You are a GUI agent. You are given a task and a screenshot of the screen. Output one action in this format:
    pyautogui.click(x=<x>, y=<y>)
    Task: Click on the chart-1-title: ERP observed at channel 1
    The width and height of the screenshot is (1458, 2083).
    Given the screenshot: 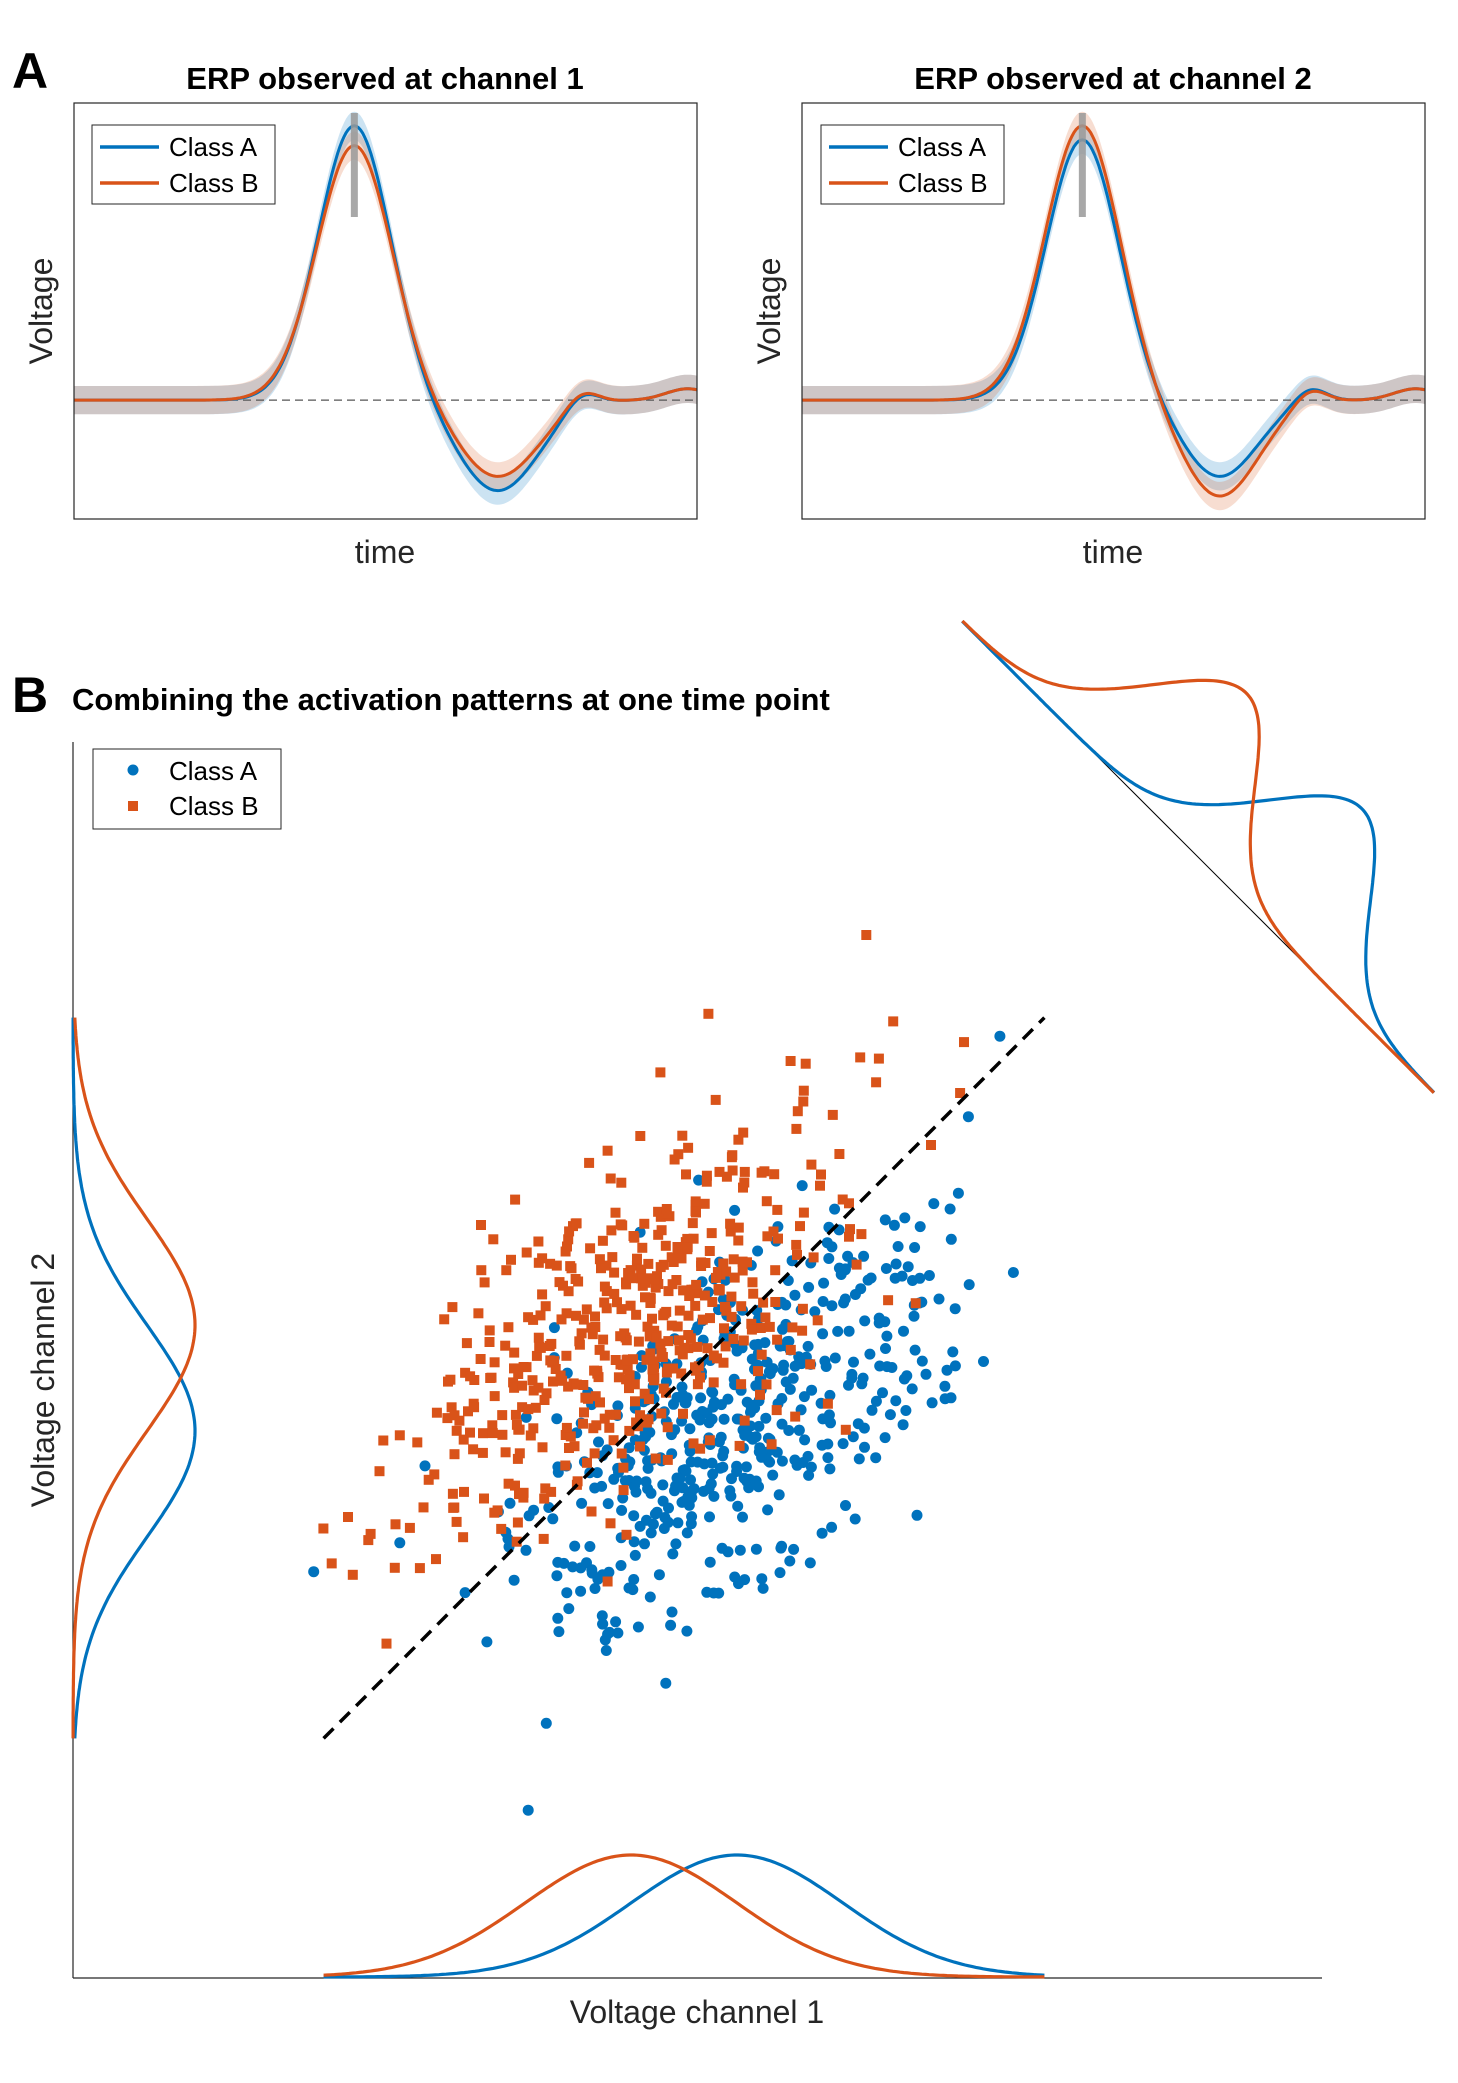 What is the action you would take?
    pyautogui.click(x=384, y=78)
    